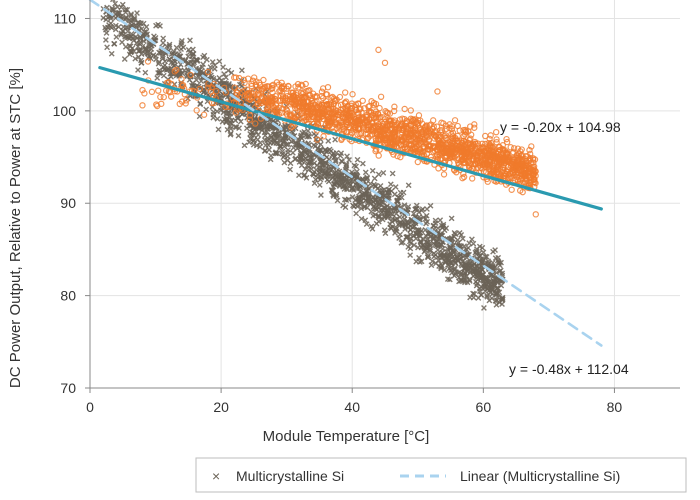 The width and height of the screenshot is (700, 500). I want to click on x-axis-label: Module Temperature [°C], so click(346, 436).